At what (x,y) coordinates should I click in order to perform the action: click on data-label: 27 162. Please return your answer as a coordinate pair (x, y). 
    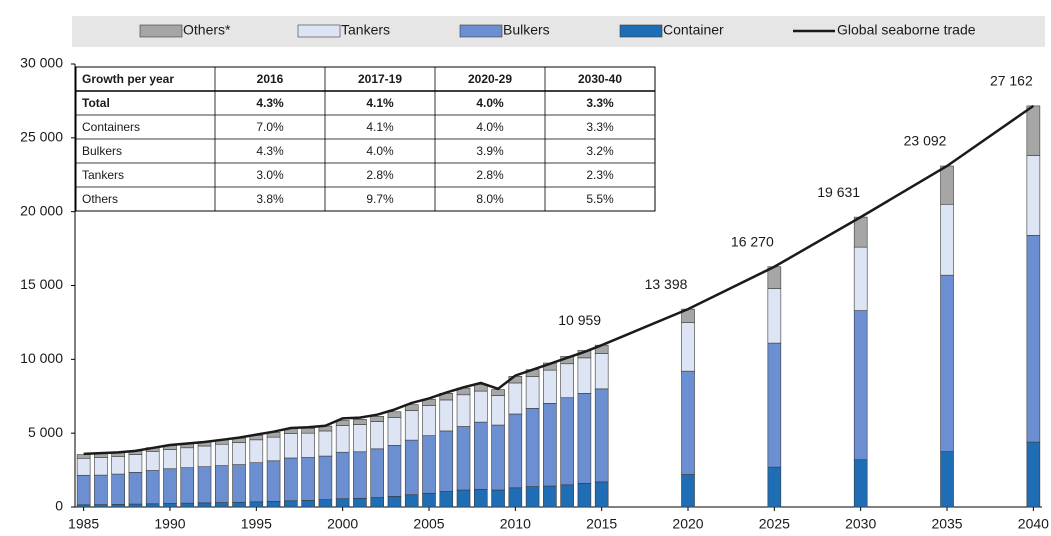
    Looking at the image, I should click on (1011, 81).